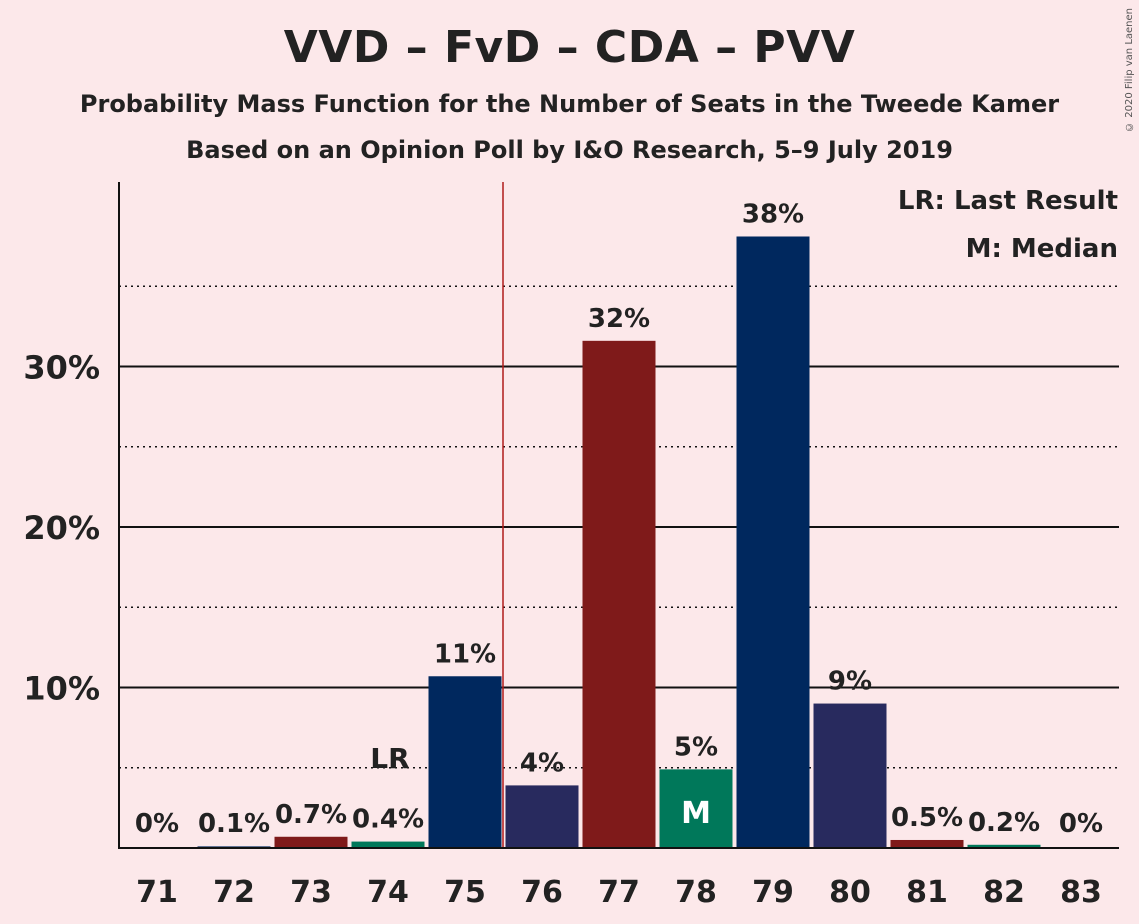  I want to click on x-tick-label: 81, so click(927, 892).